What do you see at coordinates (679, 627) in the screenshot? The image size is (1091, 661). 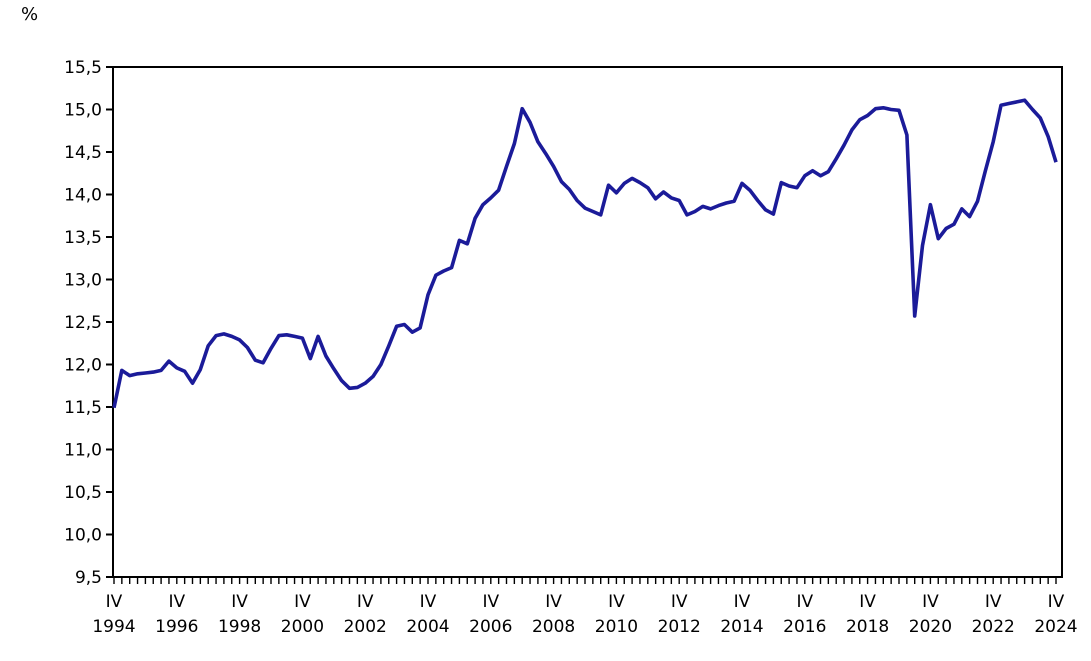 I see `x-label-year: 2012` at bounding box center [679, 627].